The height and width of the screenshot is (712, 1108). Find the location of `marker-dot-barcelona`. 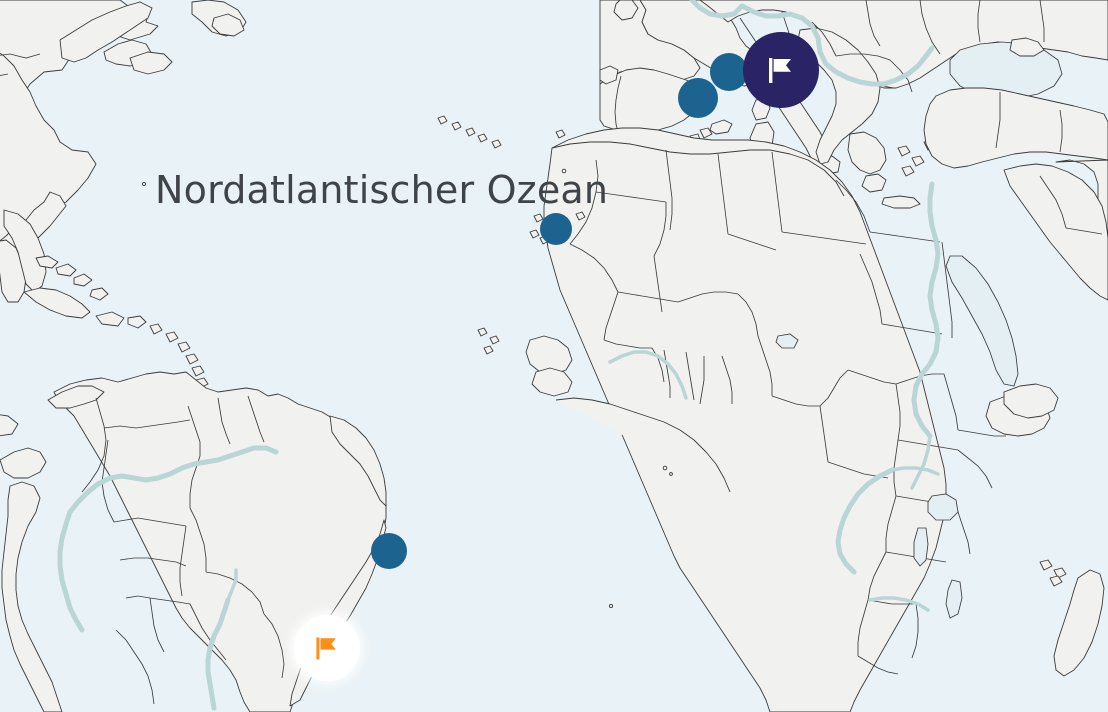

marker-dot-barcelona is located at coordinates (729, 72).